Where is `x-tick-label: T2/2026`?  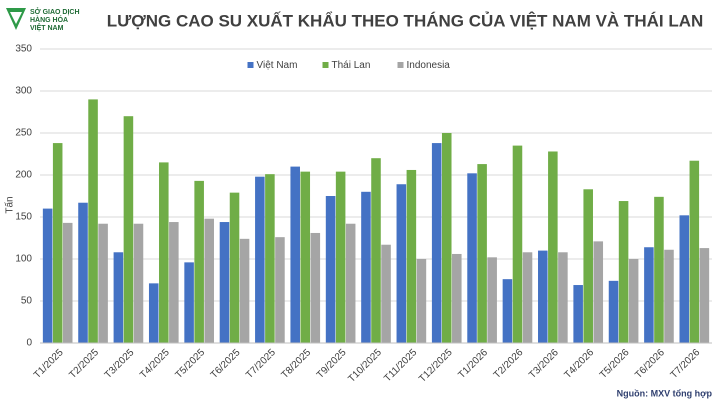 x-tick-label: T2/2026 is located at coordinates (509, 364).